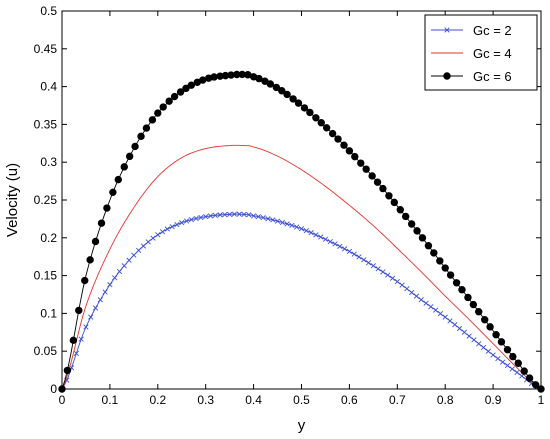 This screenshot has height=439, width=550. What do you see at coordinates (48, 162) in the screenshot?
I see `y-tick-label: 0.3` at bounding box center [48, 162].